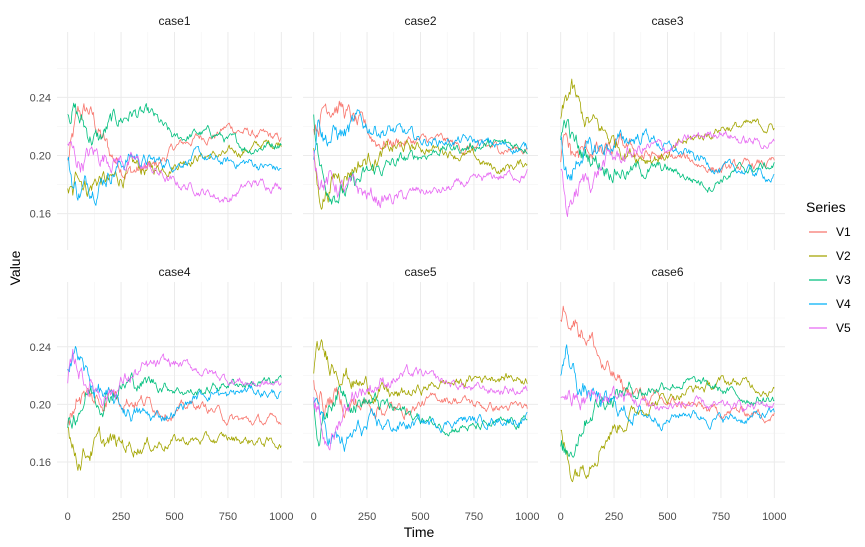 The height and width of the screenshot is (547, 865). I want to click on facet-case5: case5 0 250 500 750 1000, so click(421, 394).